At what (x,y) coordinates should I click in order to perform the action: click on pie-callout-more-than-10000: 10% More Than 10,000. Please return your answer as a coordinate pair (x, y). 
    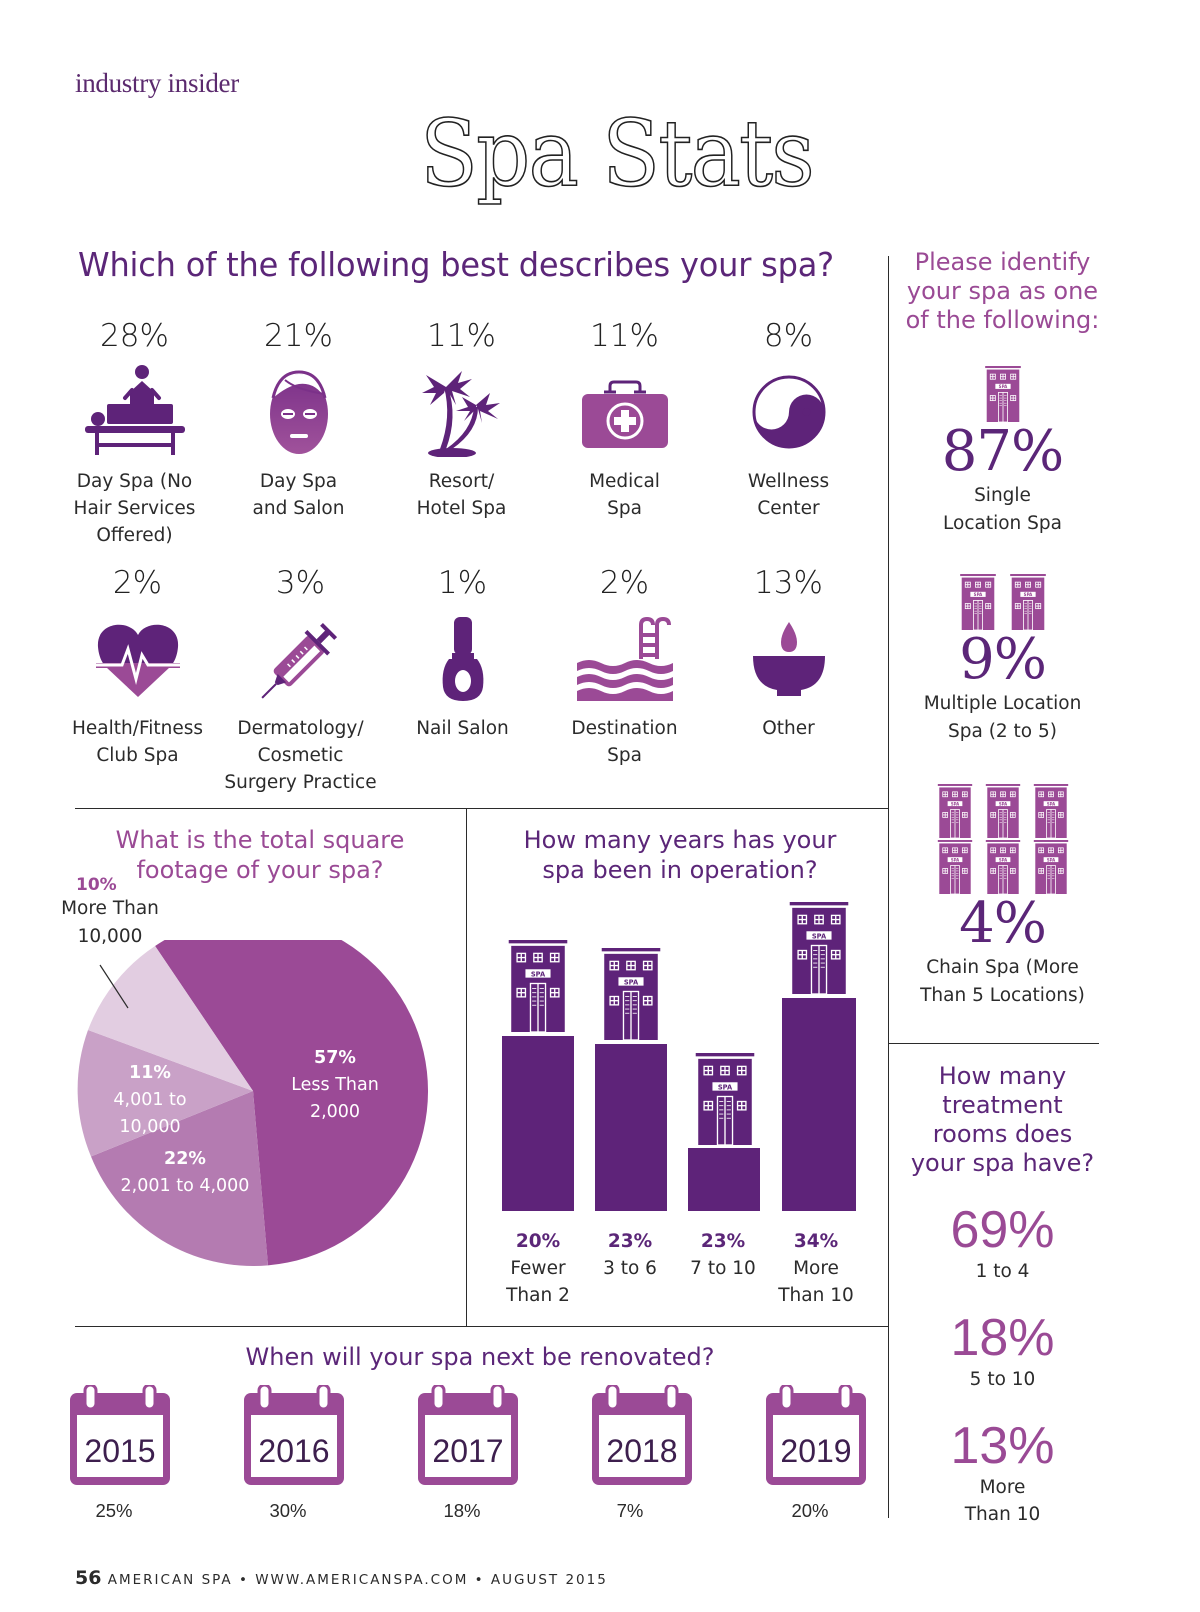
    Looking at the image, I should click on (110, 911).